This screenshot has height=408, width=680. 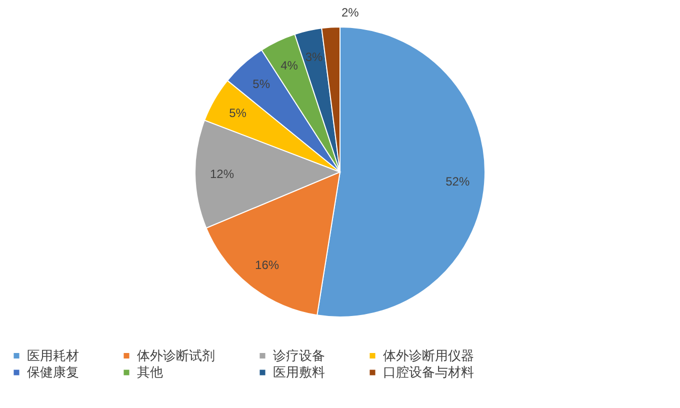 I want to click on data-label: 12%, so click(x=222, y=173).